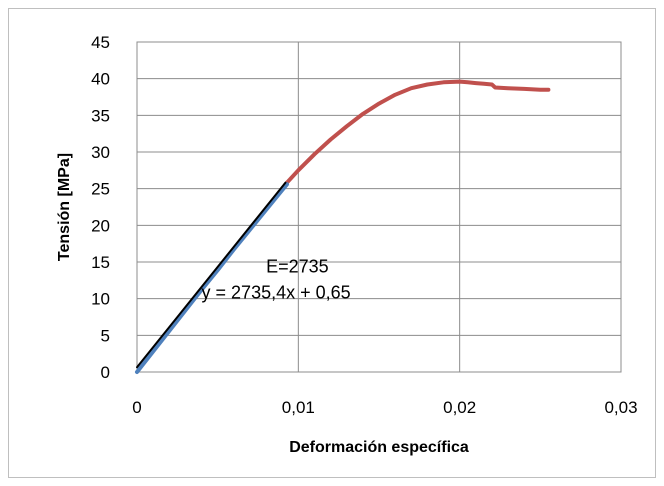 The width and height of the screenshot is (664, 486). What do you see at coordinates (379, 447) in the screenshot?
I see `x-axis-title: Deformación específica` at bounding box center [379, 447].